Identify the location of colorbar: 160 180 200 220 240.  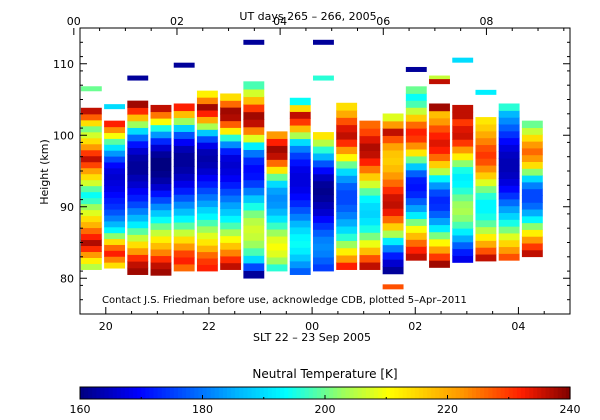
(325, 401).